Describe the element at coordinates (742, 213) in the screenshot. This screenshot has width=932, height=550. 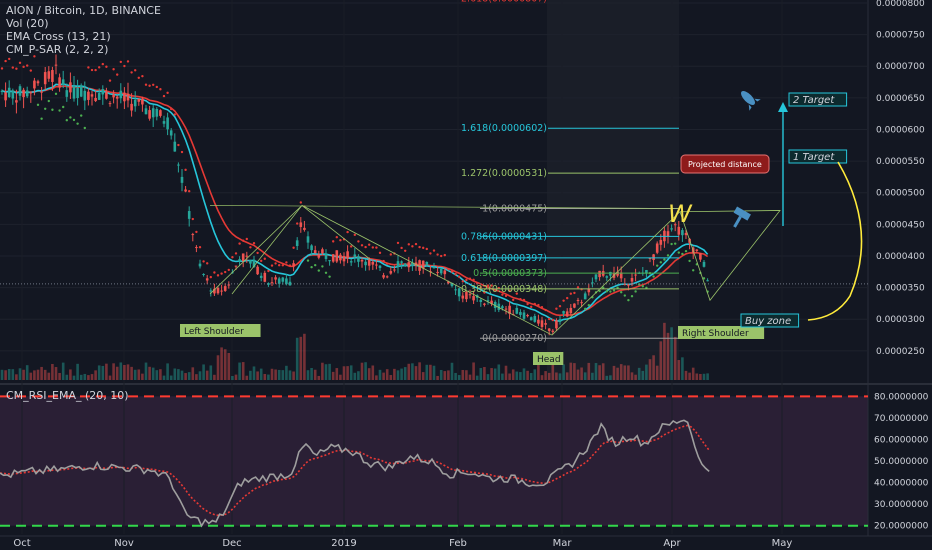
I see `hammer-head` at that location.